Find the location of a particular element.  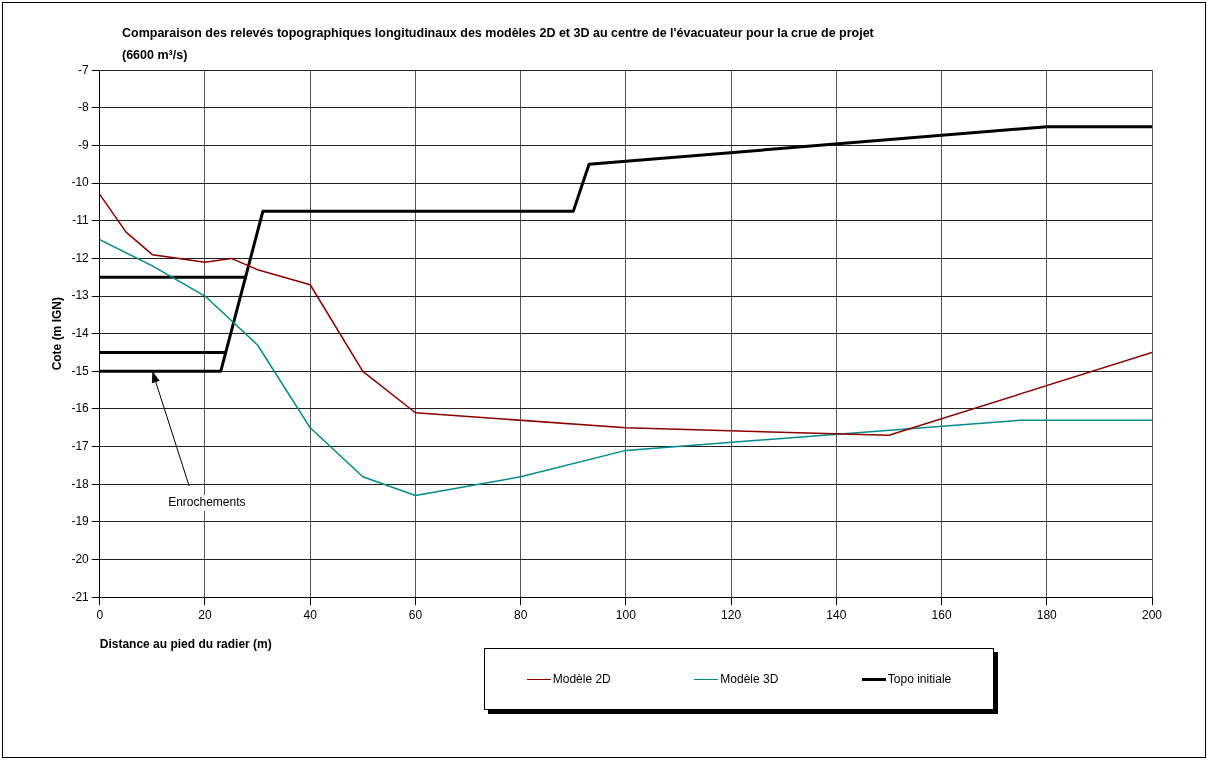

legend-label: Modèle 2D is located at coordinates (581, 679).